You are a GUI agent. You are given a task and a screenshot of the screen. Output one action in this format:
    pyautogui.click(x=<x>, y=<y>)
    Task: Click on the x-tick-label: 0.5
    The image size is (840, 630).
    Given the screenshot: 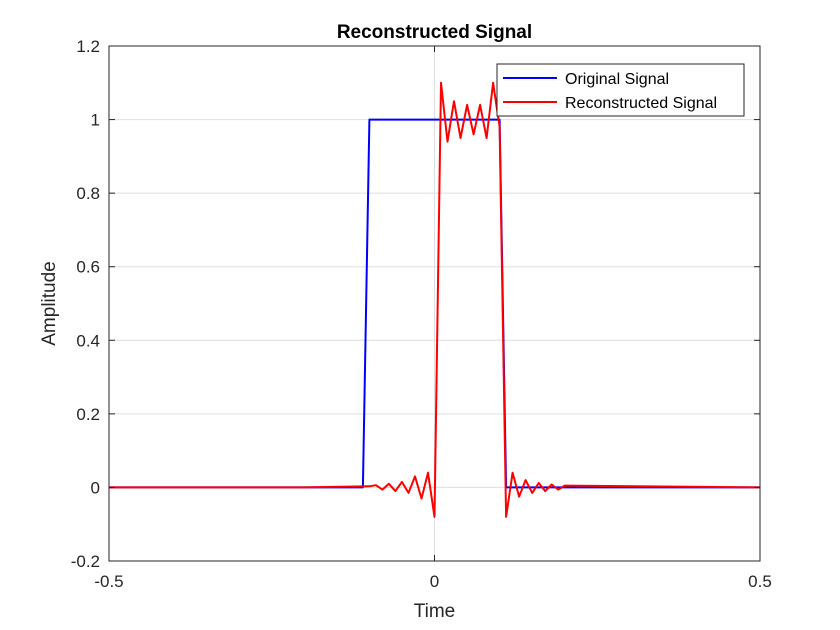 What is the action you would take?
    pyautogui.click(x=760, y=581)
    